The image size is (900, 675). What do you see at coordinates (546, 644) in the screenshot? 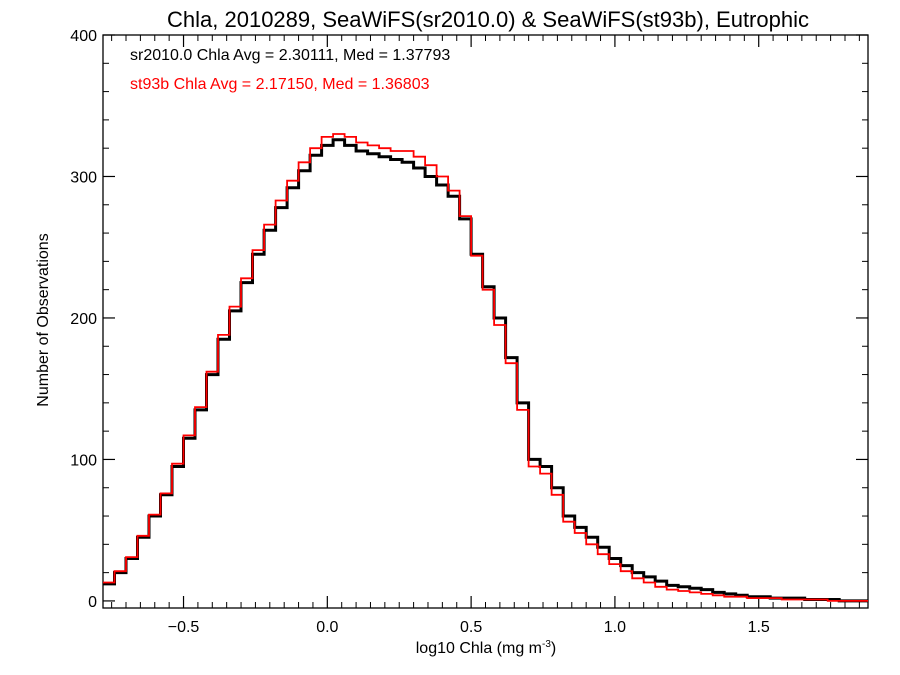
I see `x-axis-label-superscript: -3` at bounding box center [546, 644].